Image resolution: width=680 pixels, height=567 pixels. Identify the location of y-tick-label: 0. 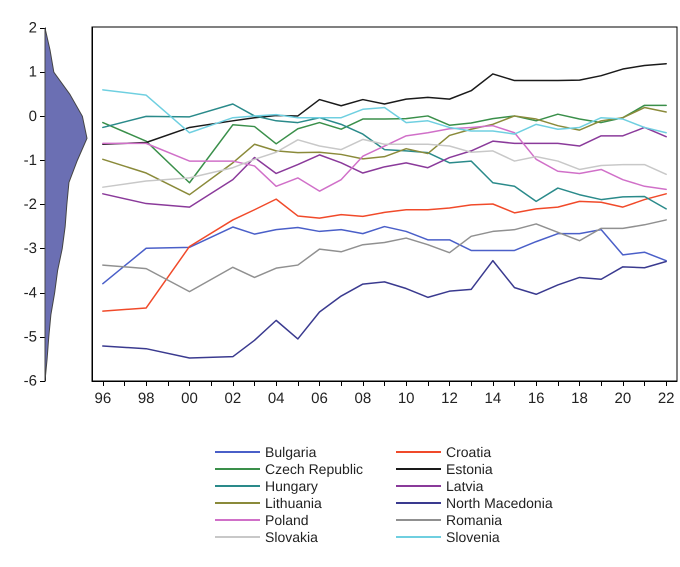
(32, 116).